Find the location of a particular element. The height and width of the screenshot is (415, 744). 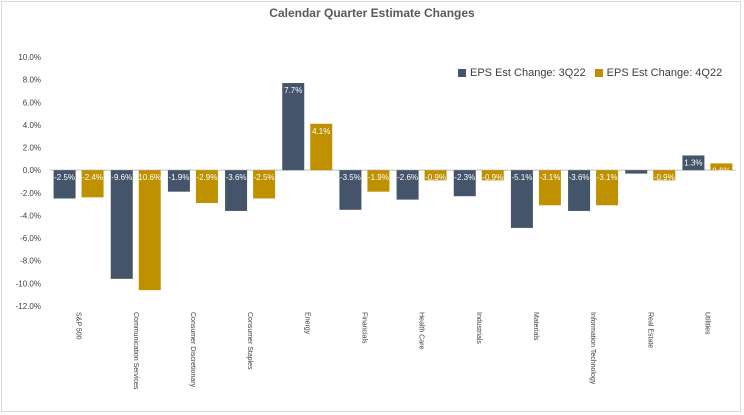

y-tick-label: 6.0% is located at coordinates (32, 102).